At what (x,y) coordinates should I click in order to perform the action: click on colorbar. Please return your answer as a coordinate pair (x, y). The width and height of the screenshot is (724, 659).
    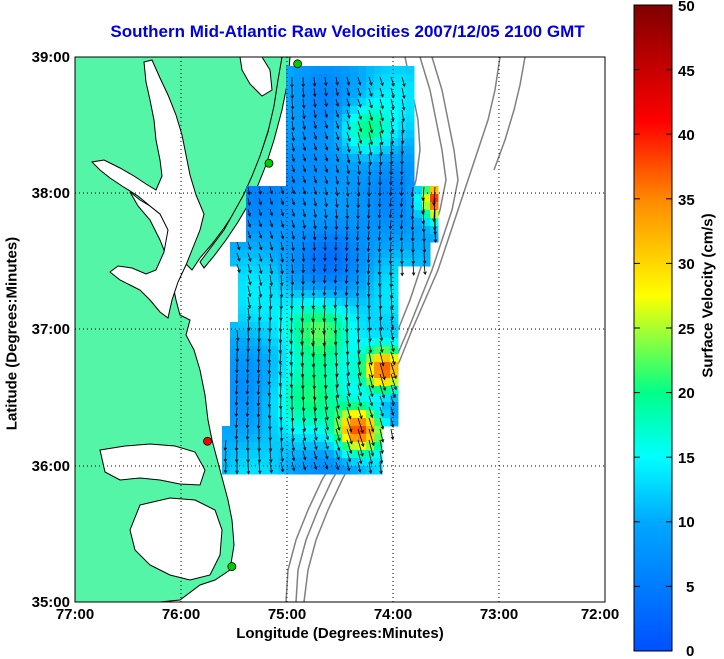
    Looking at the image, I should click on (653, 328).